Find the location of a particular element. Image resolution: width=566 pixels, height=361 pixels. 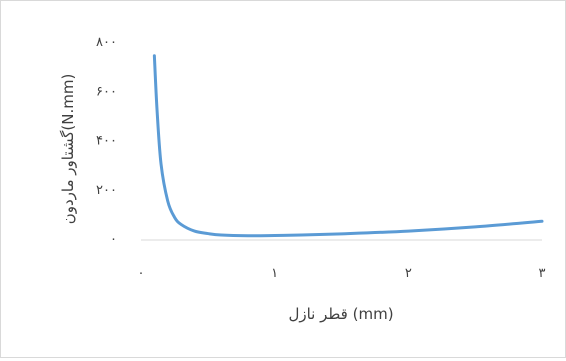

y-tick-label: ۴۰۰ is located at coordinates (106, 141).